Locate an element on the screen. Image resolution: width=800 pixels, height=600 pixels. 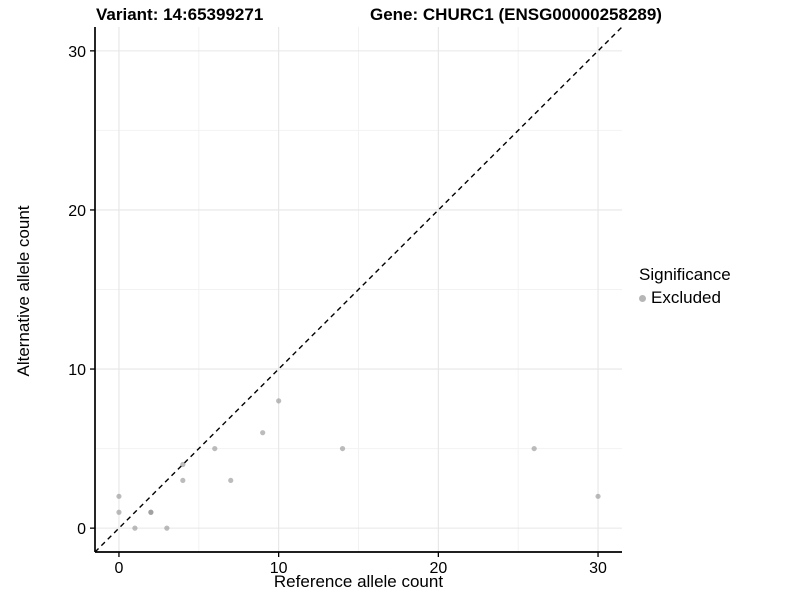
legend-item-label: Excluded is located at coordinates (686, 297).